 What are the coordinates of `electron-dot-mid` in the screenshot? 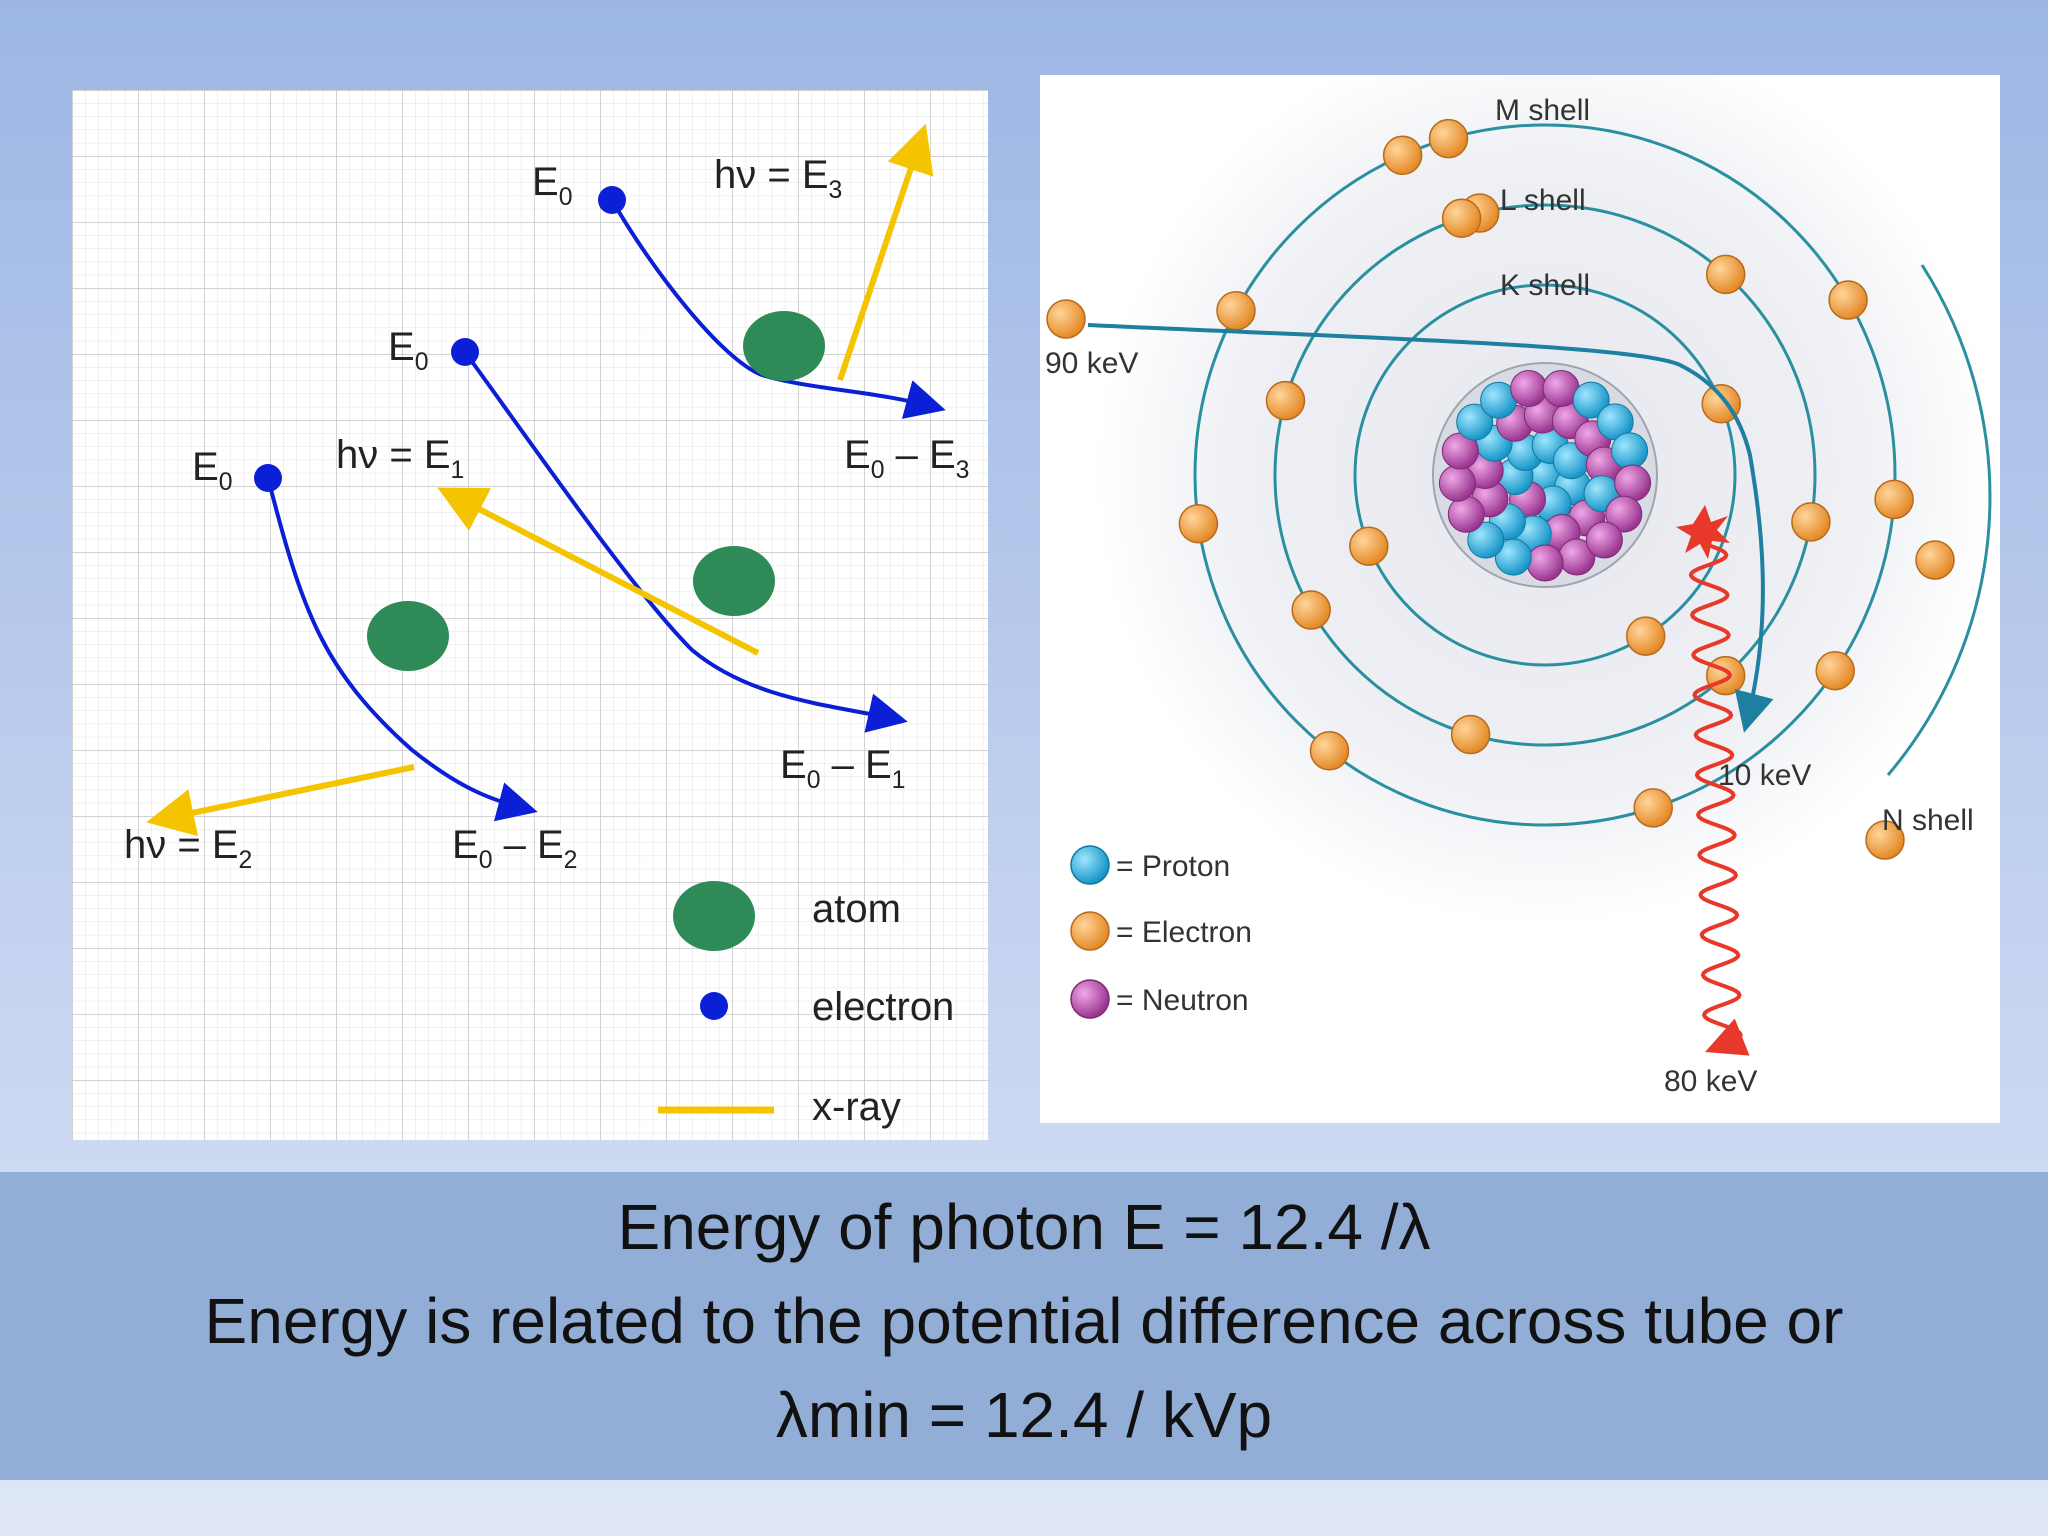 It's located at (465, 352).